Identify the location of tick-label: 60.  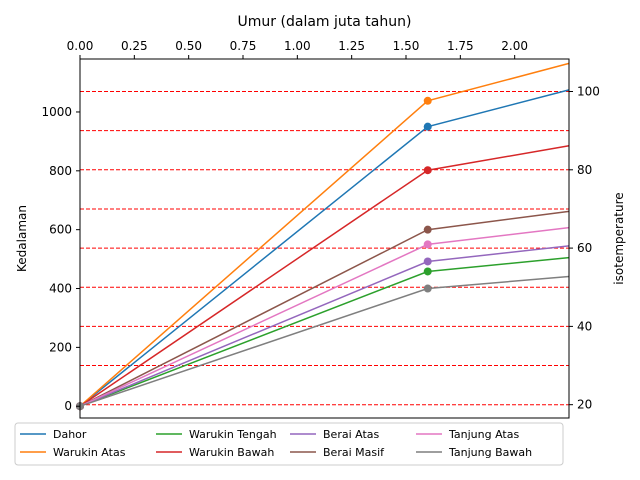
(584, 248).